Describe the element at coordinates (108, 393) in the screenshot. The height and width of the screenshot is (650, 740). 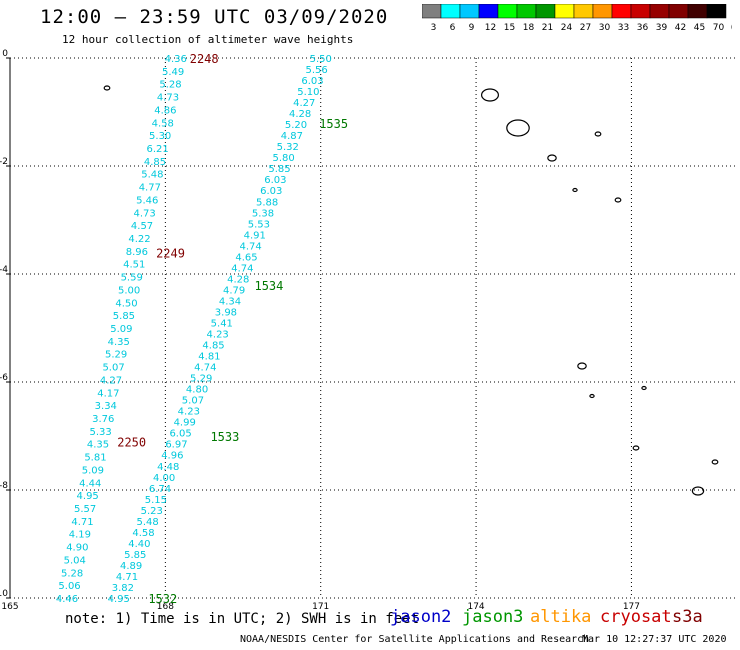
I see `swh-value: 4.17` at that location.